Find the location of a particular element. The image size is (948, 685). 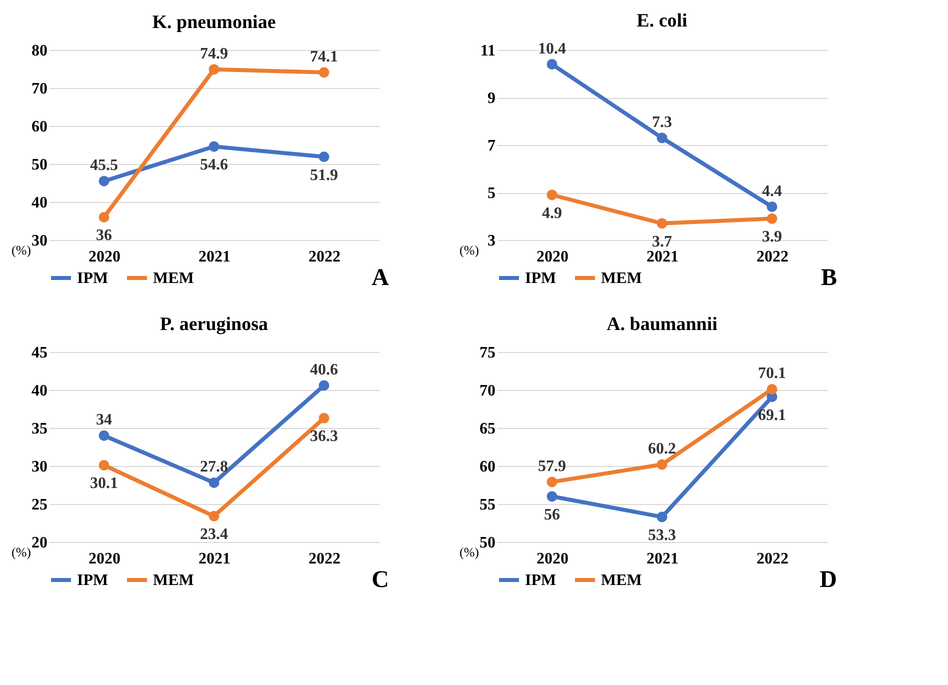

y-tick-label: 11 is located at coordinates (488, 51).